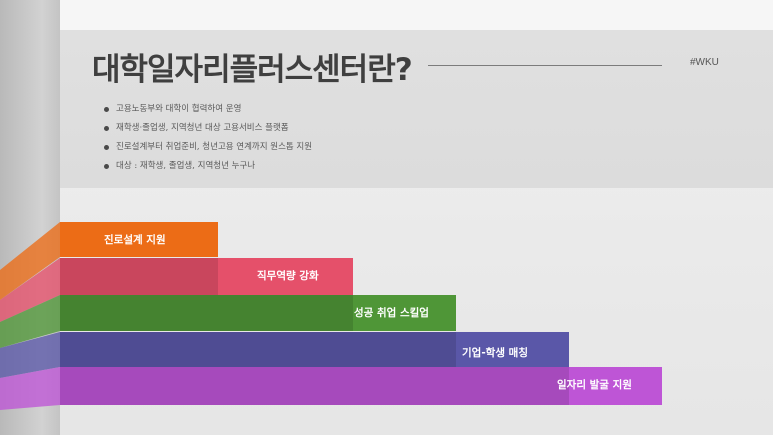  What do you see at coordinates (391, 313) in the screenshot?
I see `step-label-3: 성공 취업 스킬업` at bounding box center [391, 313].